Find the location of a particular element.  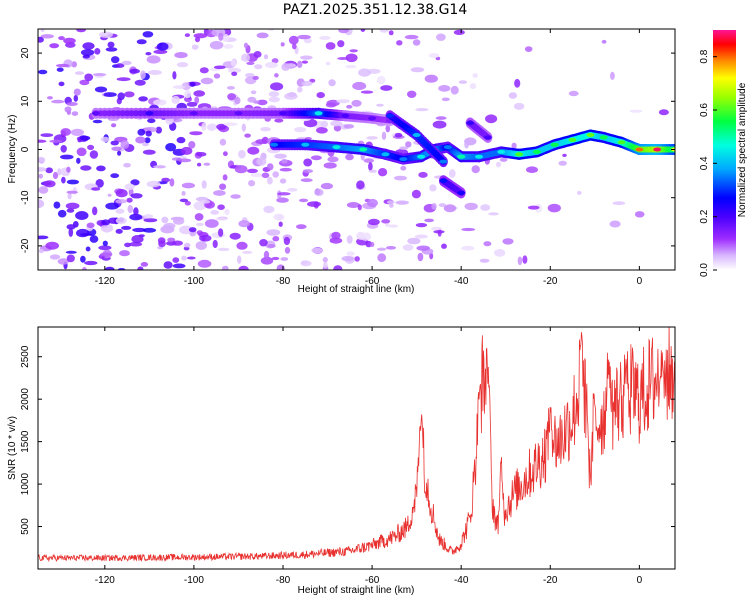

spectrogram-x-tick-label: -120 is located at coordinates (105, 281).